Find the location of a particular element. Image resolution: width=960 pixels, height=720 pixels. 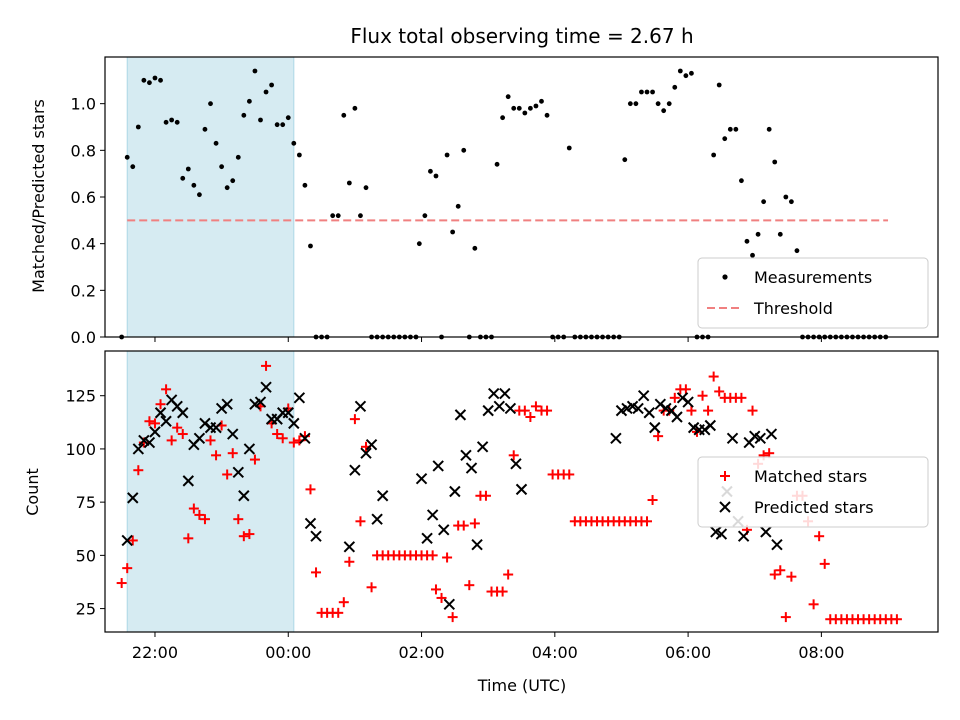

y-tick-label: 125 is located at coordinates (80, 396).